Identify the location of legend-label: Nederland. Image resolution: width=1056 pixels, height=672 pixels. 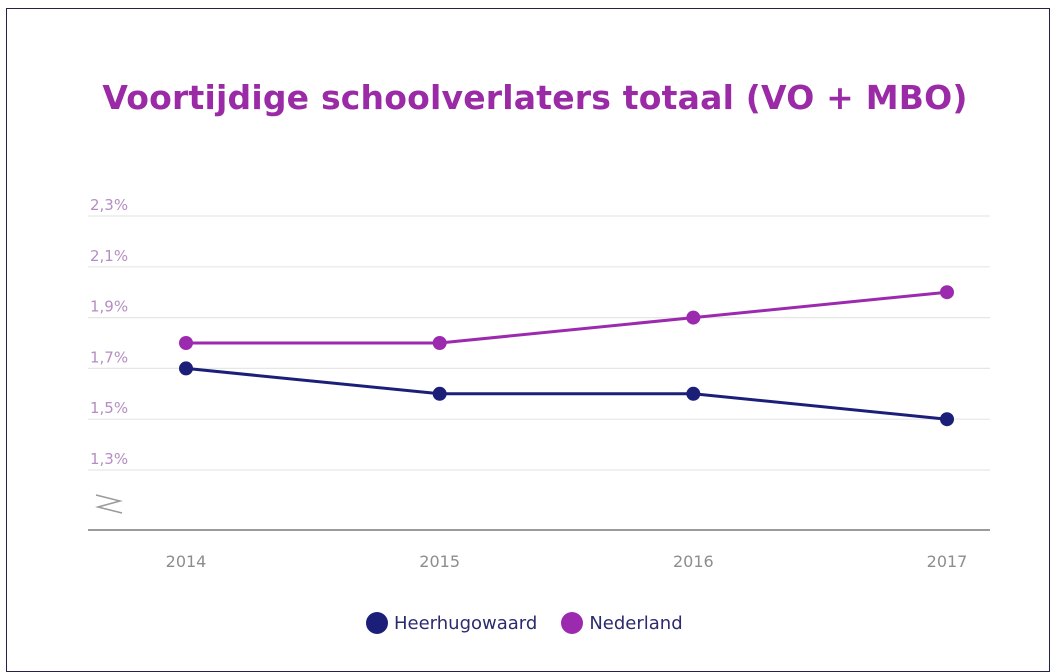
(636, 623).